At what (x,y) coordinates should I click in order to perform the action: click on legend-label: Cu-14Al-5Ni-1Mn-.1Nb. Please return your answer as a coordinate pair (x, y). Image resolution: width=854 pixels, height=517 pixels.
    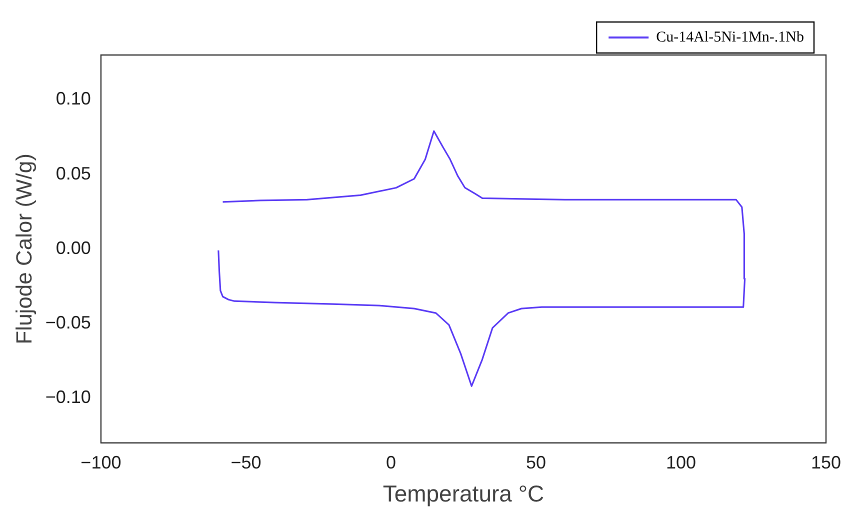
    Looking at the image, I should click on (730, 37).